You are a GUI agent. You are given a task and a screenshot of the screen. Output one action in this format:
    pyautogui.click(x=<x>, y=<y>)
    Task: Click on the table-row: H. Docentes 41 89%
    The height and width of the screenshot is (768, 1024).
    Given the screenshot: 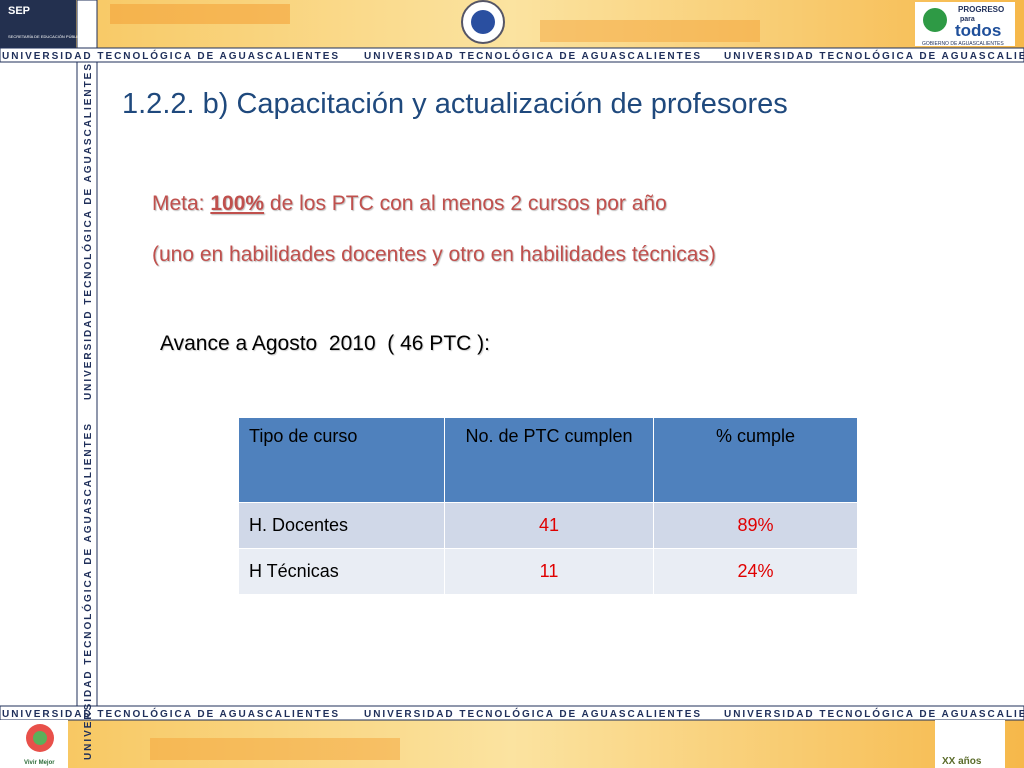 What is the action you would take?
    pyautogui.click(x=548, y=525)
    